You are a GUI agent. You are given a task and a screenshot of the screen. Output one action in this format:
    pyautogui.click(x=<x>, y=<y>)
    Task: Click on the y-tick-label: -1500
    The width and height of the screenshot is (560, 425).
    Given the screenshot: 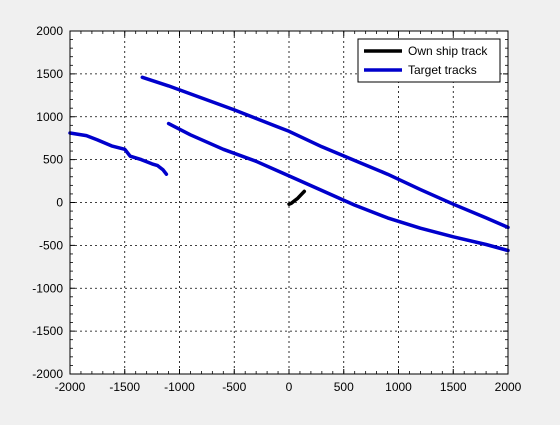 What is the action you would take?
    pyautogui.click(x=47, y=331)
    